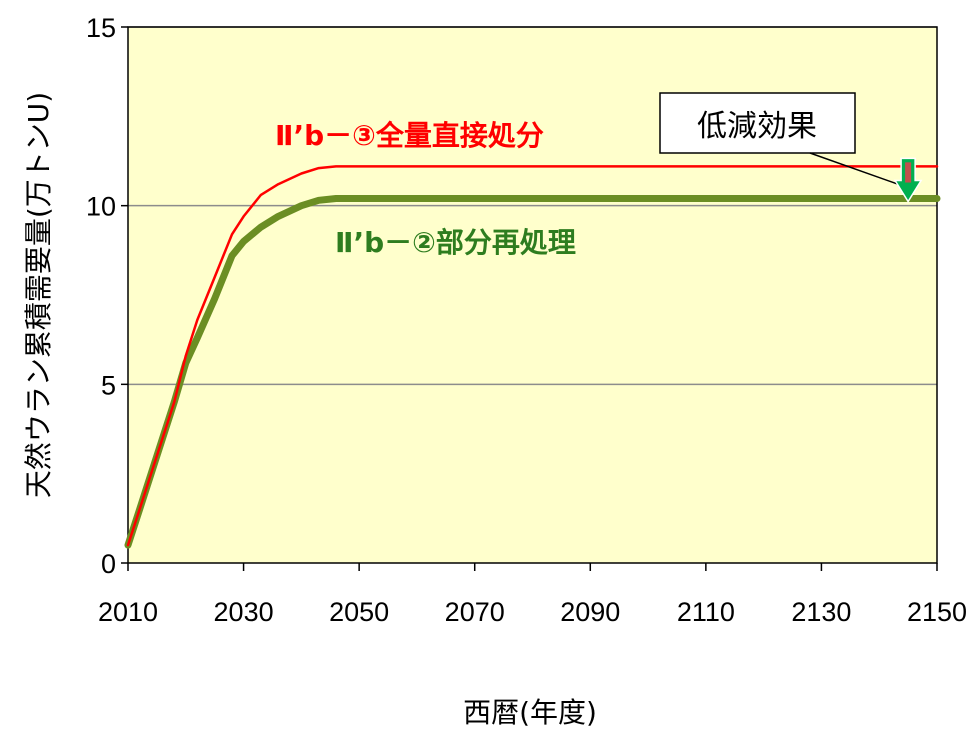 The width and height of the screenshot is (970, 735). What do you see at coordinates (244, 612) in the screenshot?
I see `x-tick-label: 2030` at bounding box center [244, 612].